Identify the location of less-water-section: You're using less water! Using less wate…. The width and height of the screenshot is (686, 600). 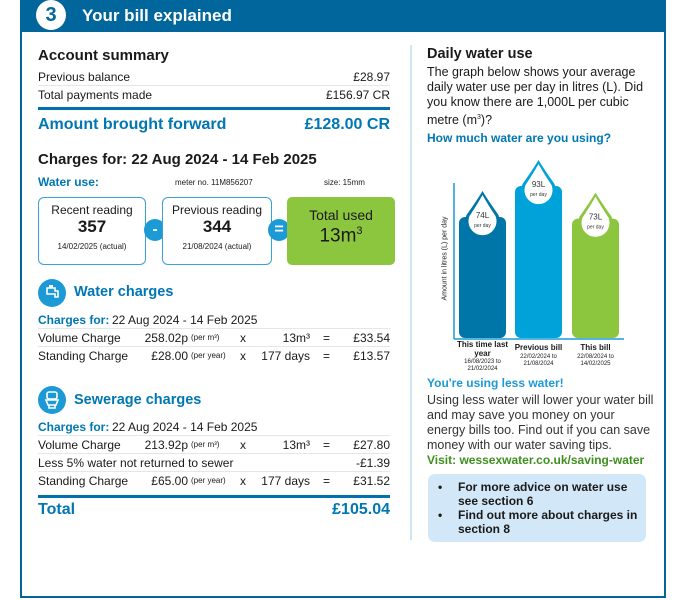
(541, 421).